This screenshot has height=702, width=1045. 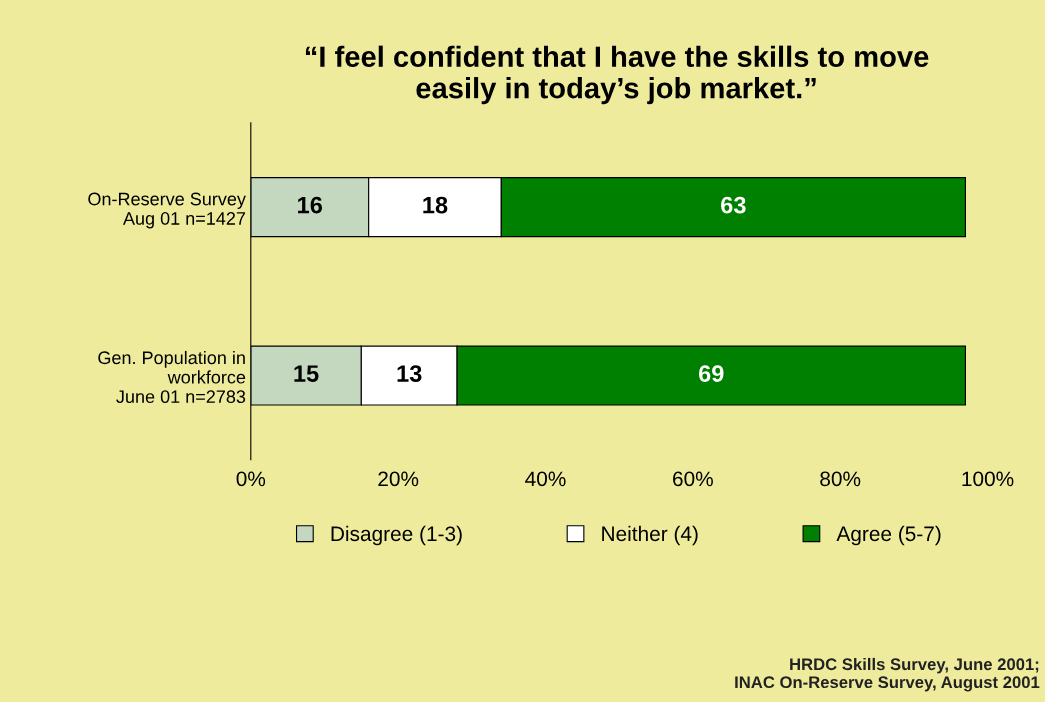 I want to click on legend-label: Disagree (1-3), so click(x=396, y=535).